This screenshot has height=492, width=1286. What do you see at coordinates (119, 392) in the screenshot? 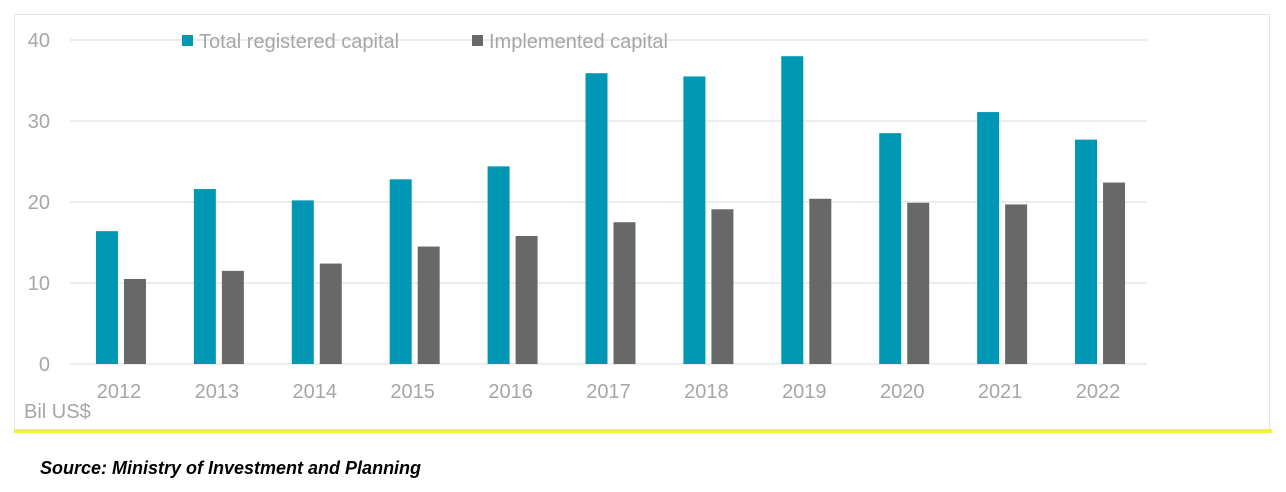
I see `x-tick-label: 2012` at bounding box center [119, 392].